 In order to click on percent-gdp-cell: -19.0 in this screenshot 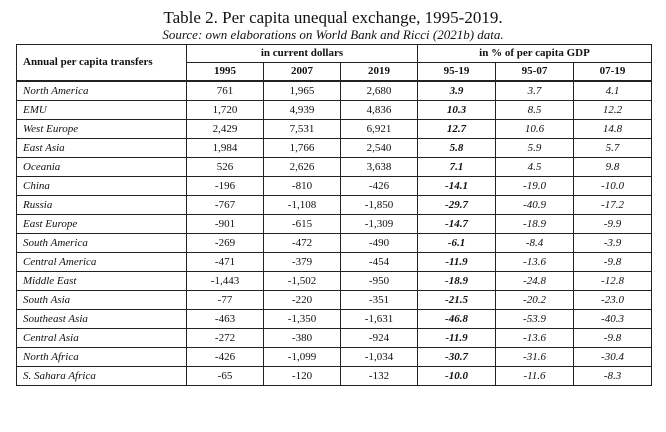, I will do `click(534, 186)`.